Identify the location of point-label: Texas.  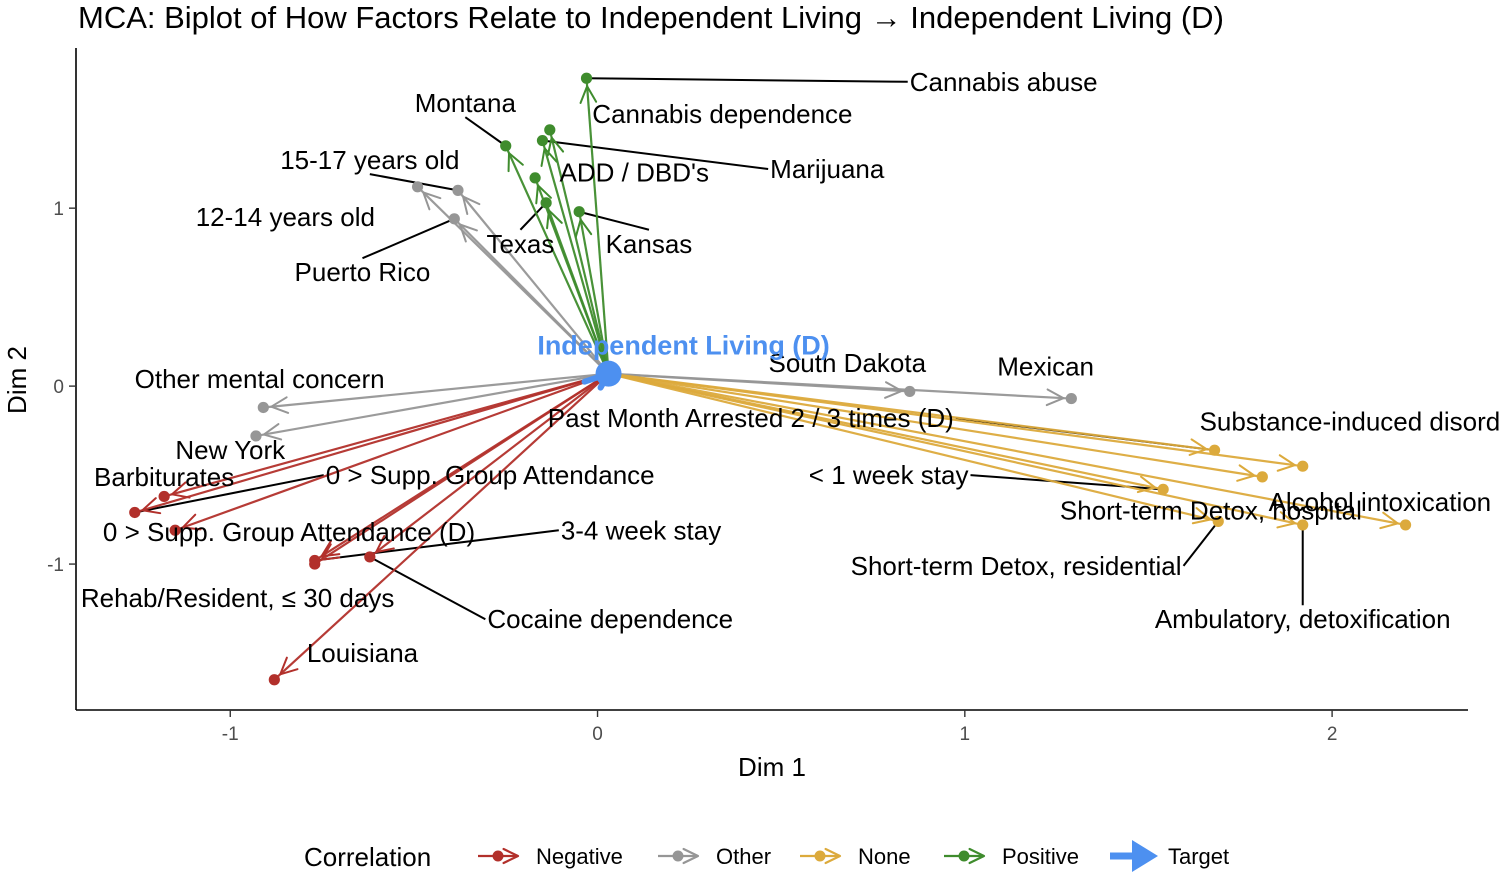
(520, 244).